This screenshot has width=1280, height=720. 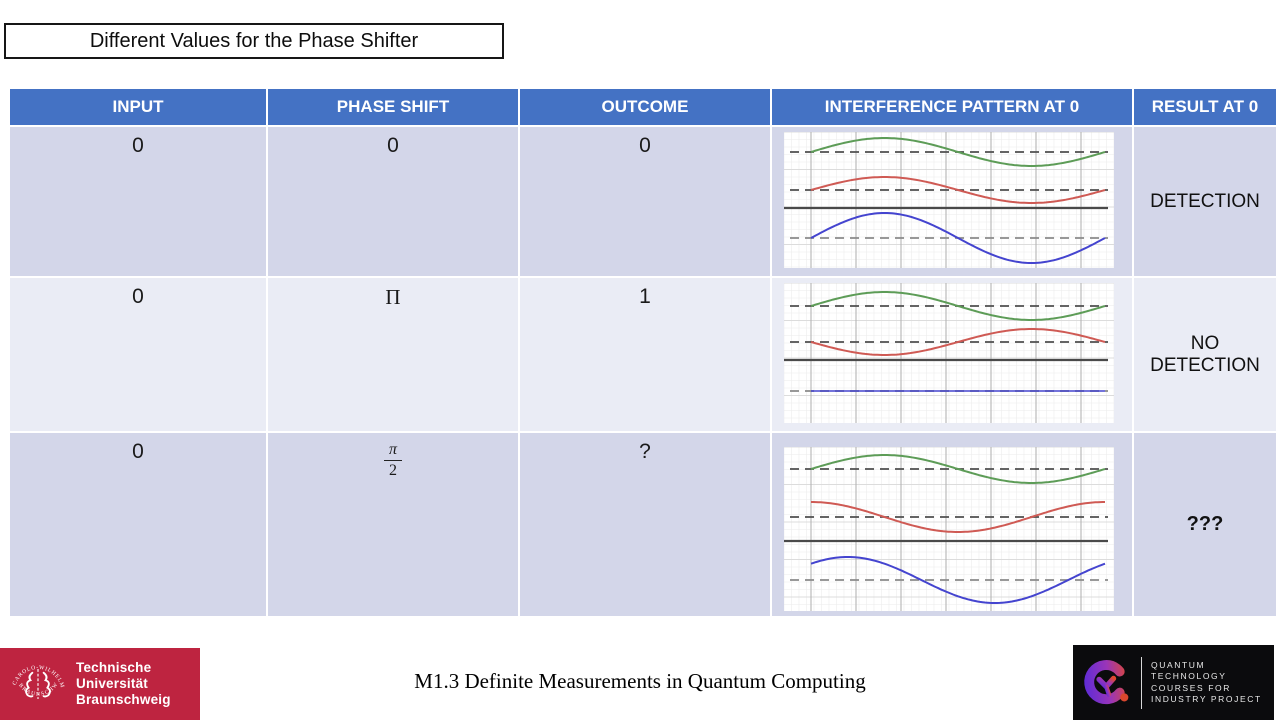 What do you see at coordinates (392, 451) in the screenshot?
I see `fraction-numerator: π` at bounding box center [392, 451].